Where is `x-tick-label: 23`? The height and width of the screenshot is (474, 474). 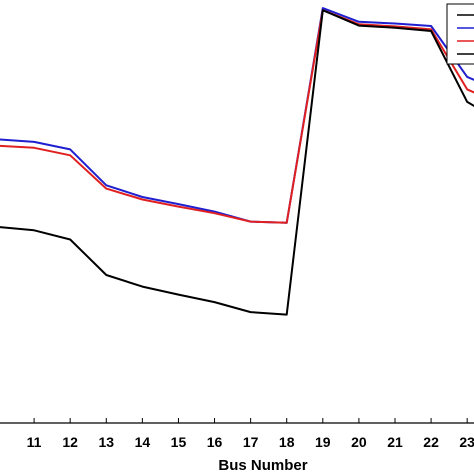 x-tick-label: 23 is located at coordinates (466, 442).